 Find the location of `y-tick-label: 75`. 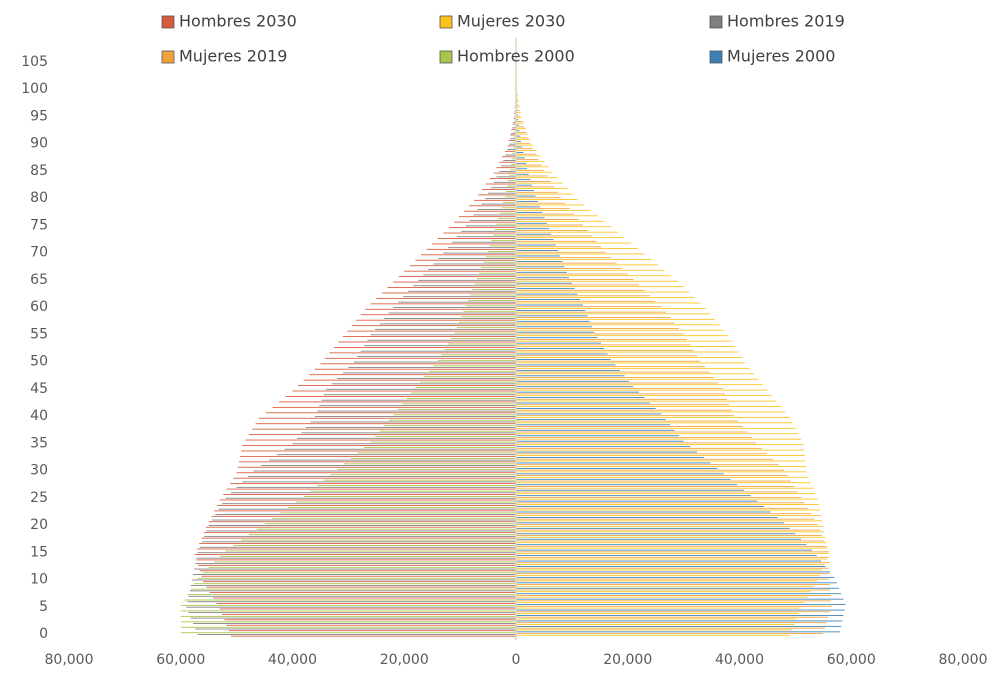

y-tick-label: 75 is located at coordinates (39, 225).